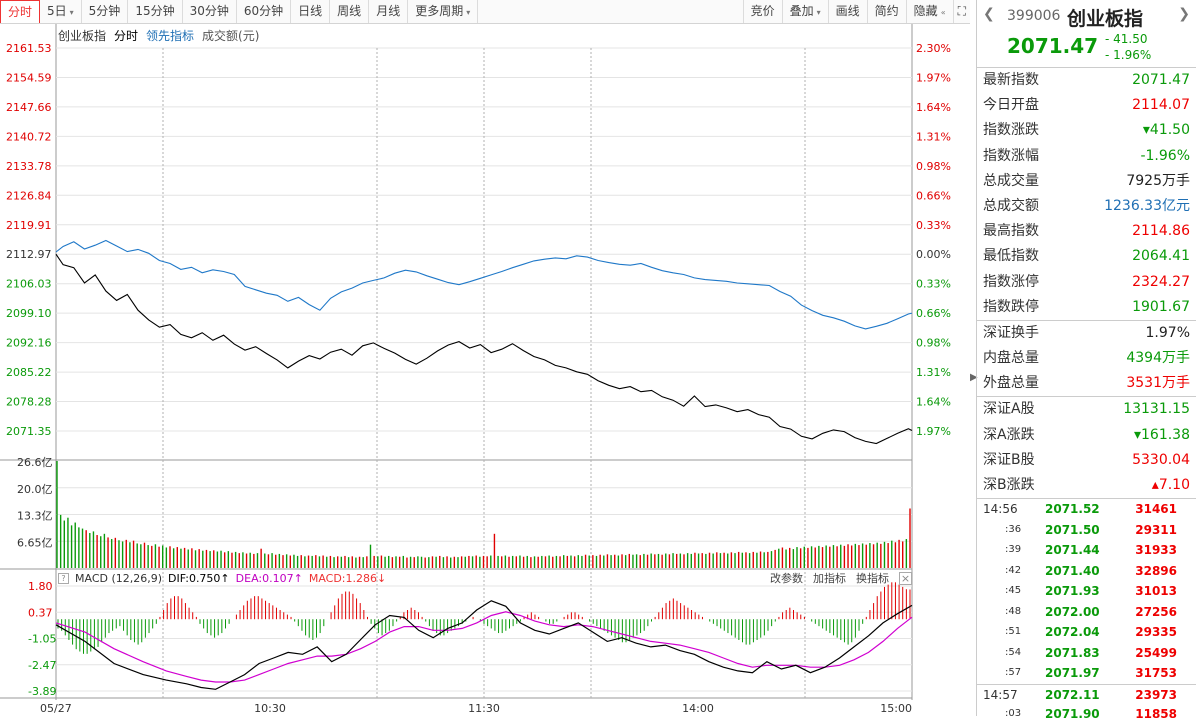 Image resolution: width=1196 pixels, height=725 pixels. Describe the element at coordinates (1072, 714) in the screenshot. I see `tick-price: 2071.90` at that location.